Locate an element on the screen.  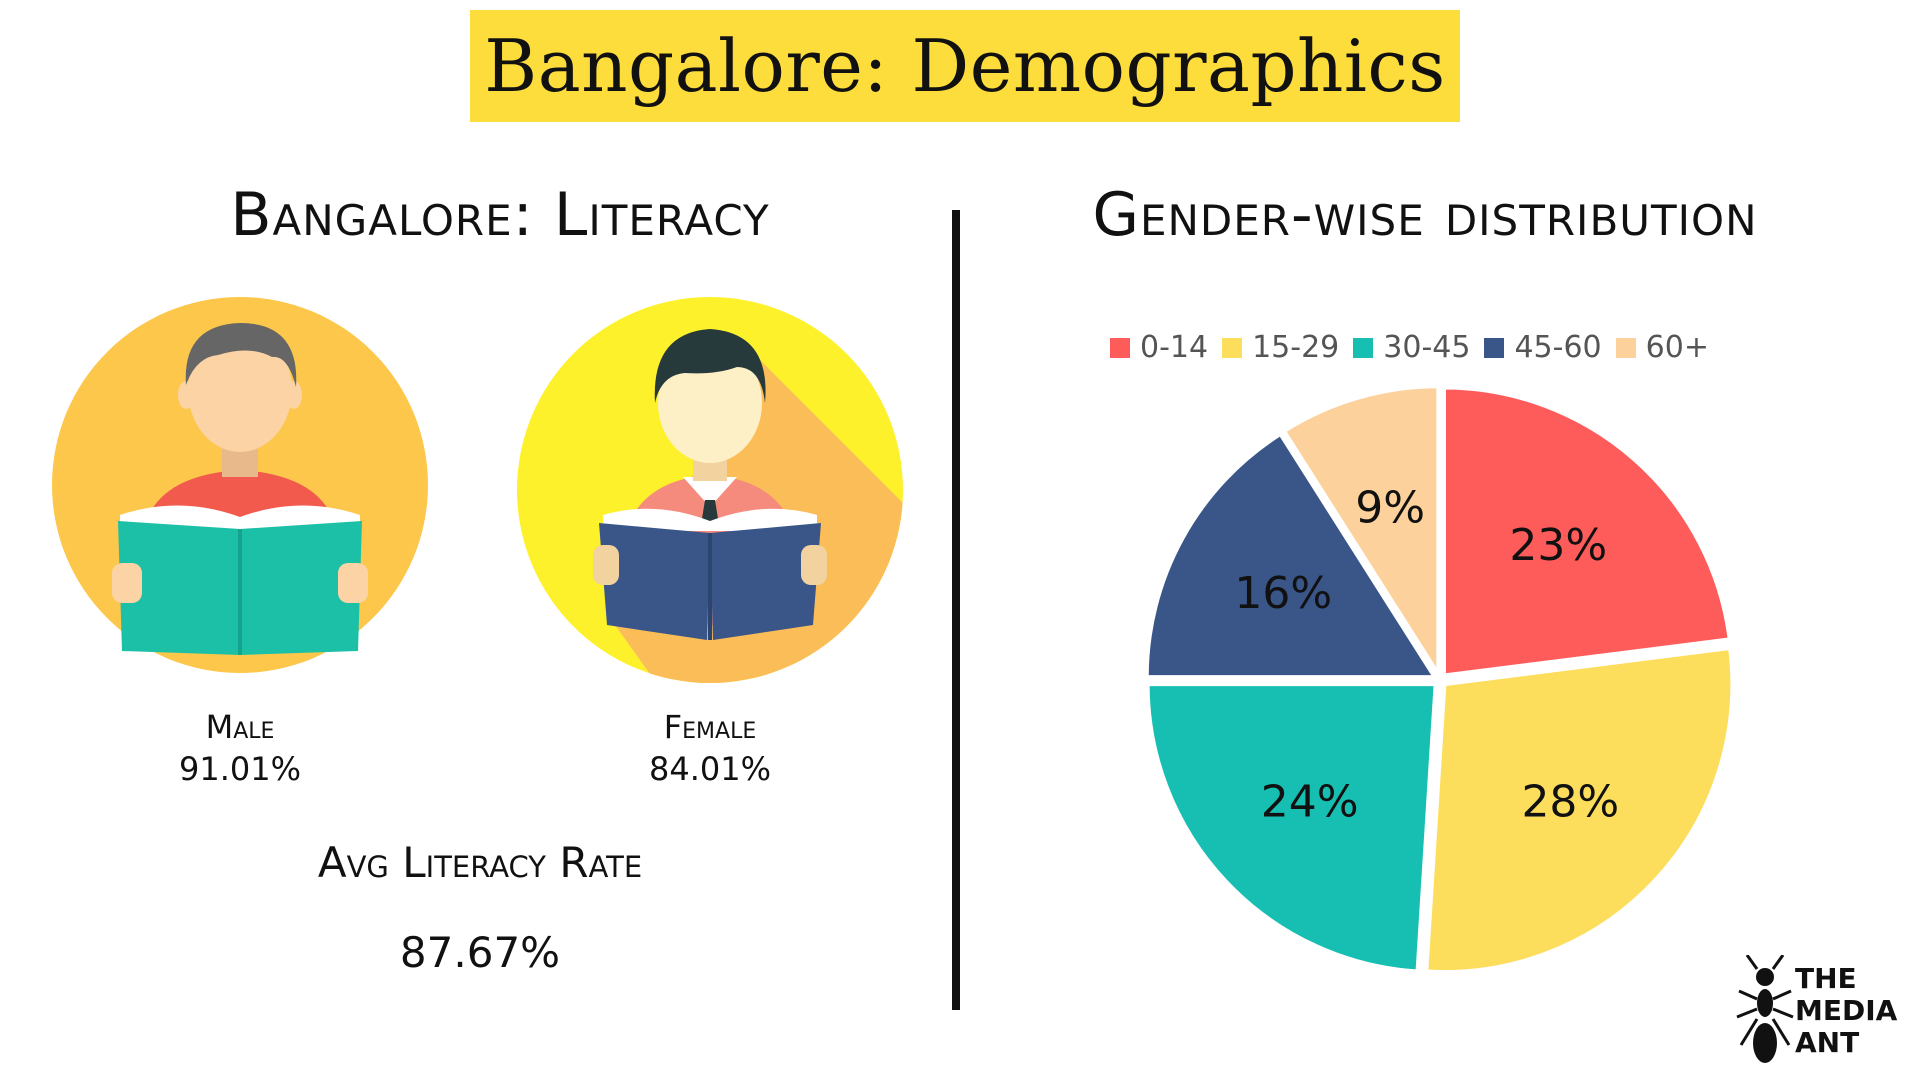
pie-label-60+: 9% is located at coordinates (1390, 507).